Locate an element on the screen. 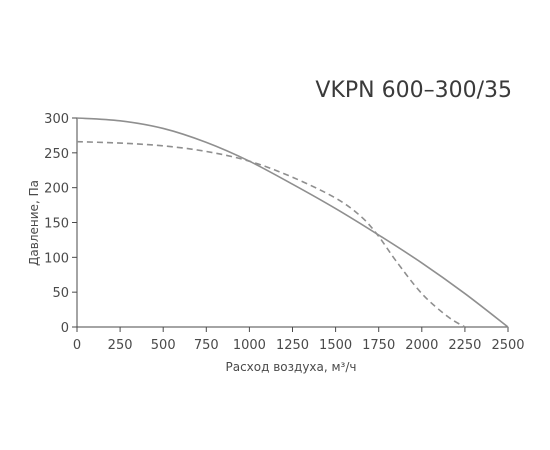 The image size is (550, 450). y-tick-label: 50 is located at coordinates (60, 293).